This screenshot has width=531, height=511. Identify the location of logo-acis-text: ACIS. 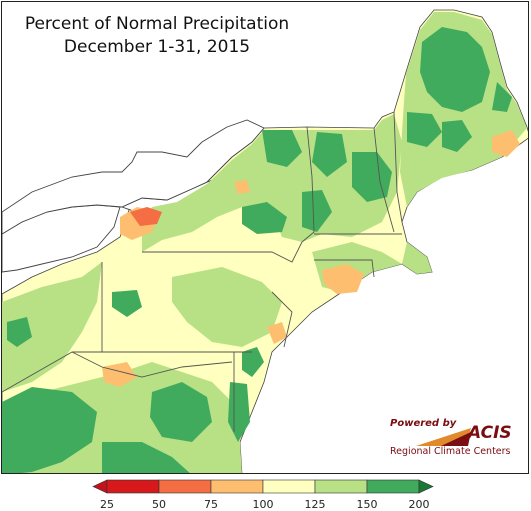
(490, 433).